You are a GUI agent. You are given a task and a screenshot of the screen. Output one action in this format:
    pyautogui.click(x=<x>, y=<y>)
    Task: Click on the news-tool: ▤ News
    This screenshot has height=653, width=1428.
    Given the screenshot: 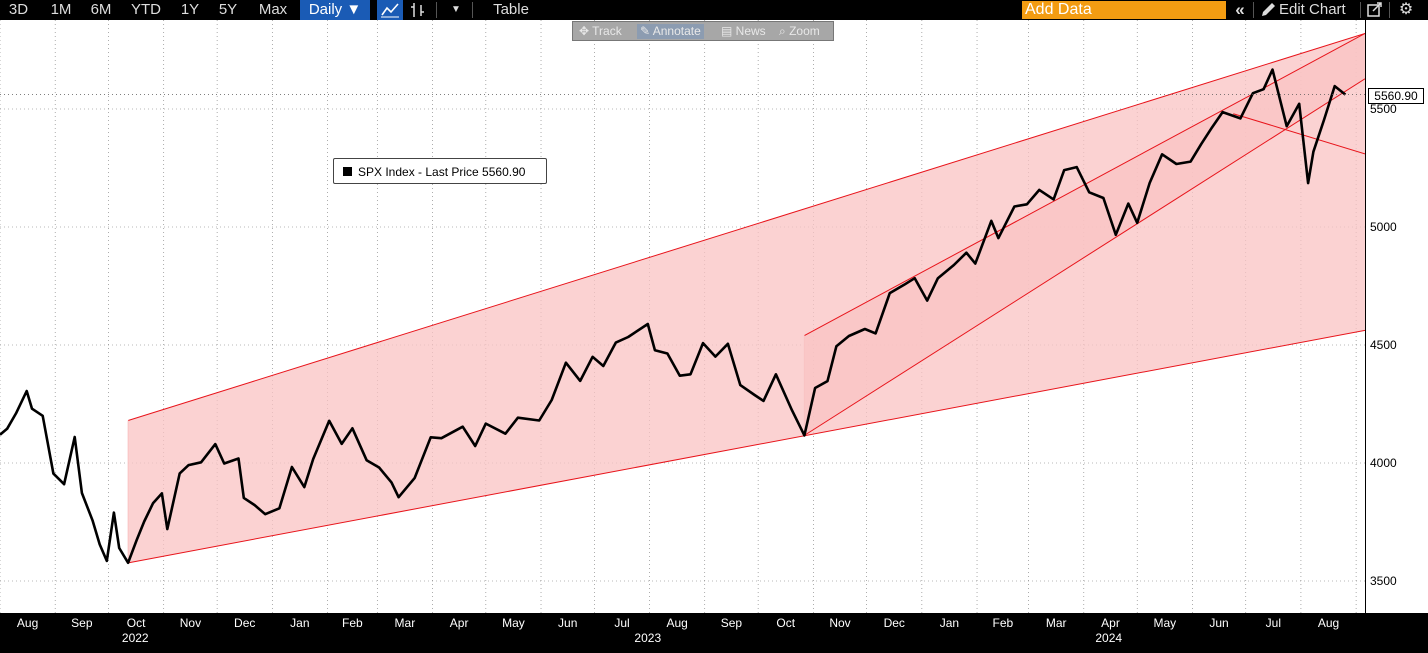 What is the action you would take?
    pyautogui.click(x=743, y=31)
    